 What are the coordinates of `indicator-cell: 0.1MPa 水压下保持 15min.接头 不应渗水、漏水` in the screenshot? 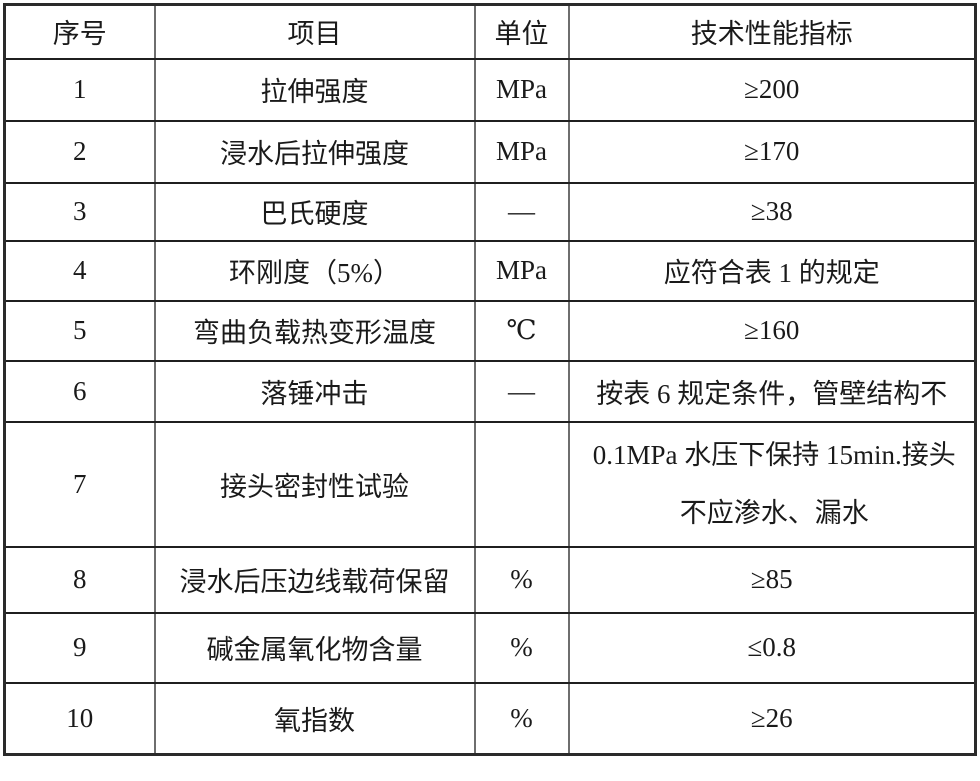 It's located at (772, 484).